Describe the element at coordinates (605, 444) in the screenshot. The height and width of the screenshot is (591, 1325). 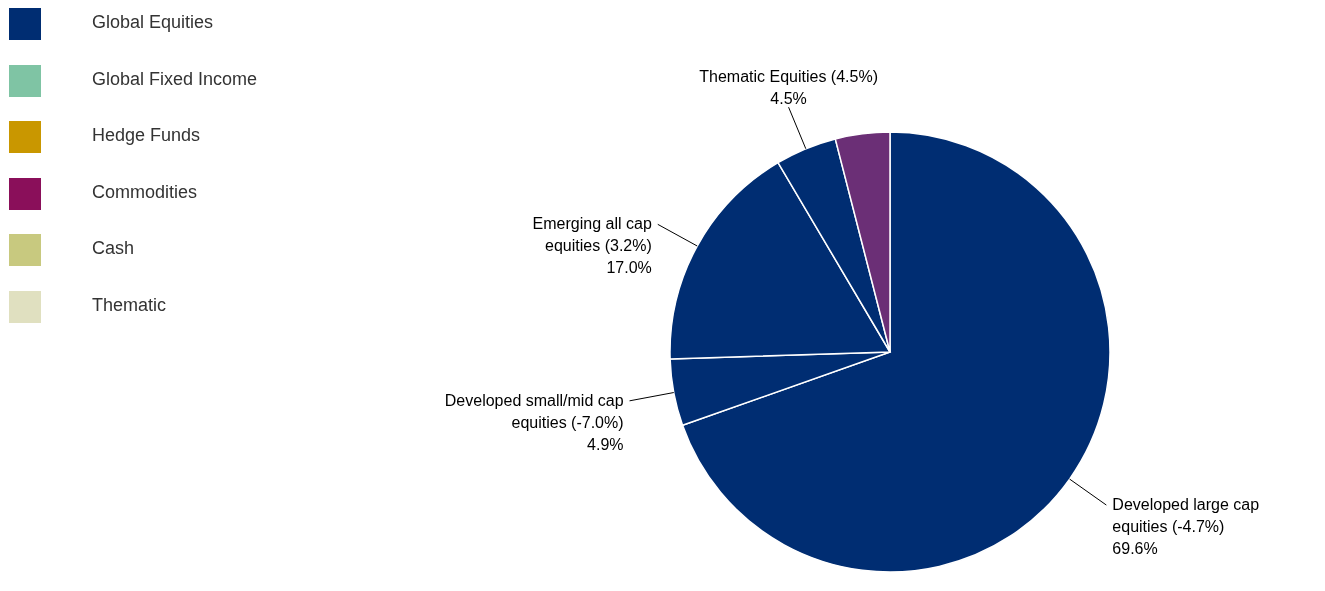
I see `data-label: 4.9%` at that location.